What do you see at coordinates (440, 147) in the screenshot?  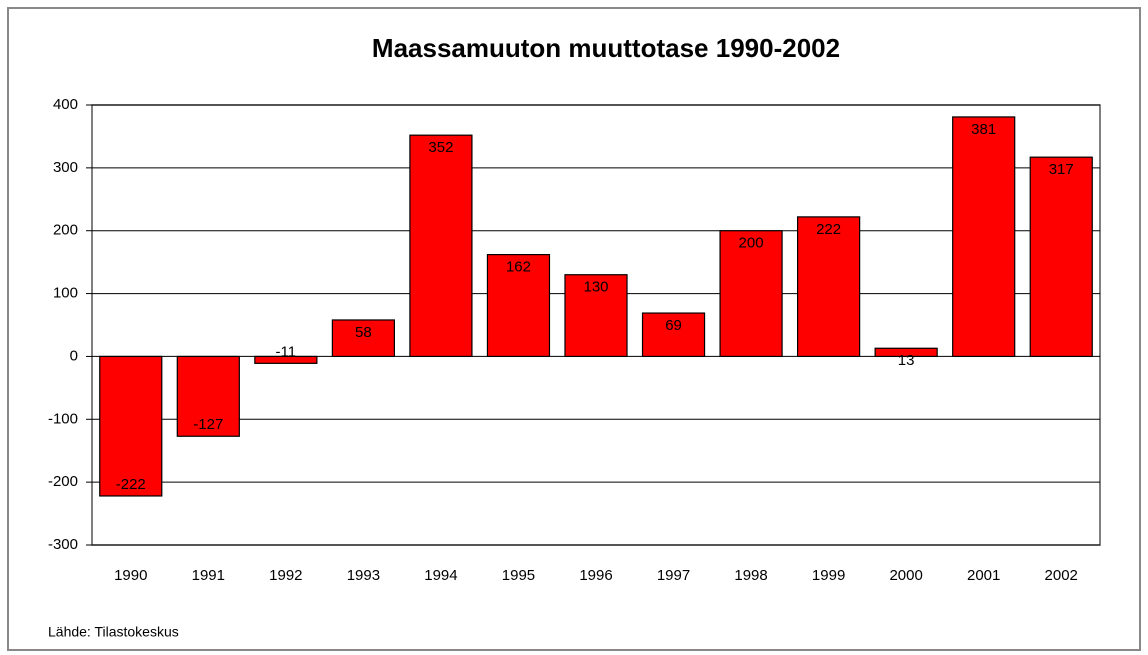 I see `data-label: 352` at bounding box center [440, 147].